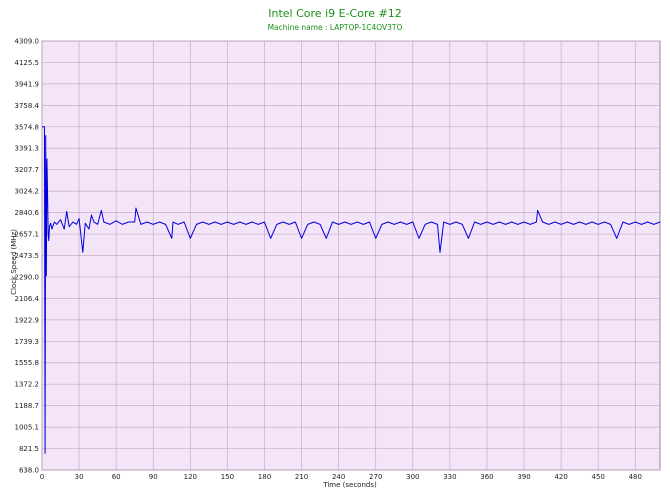 This screenshot has width=670, height=502. Describe the element at coordinates (116, 477) in the screenshot. I see `x-tick-label: 60` at that location.